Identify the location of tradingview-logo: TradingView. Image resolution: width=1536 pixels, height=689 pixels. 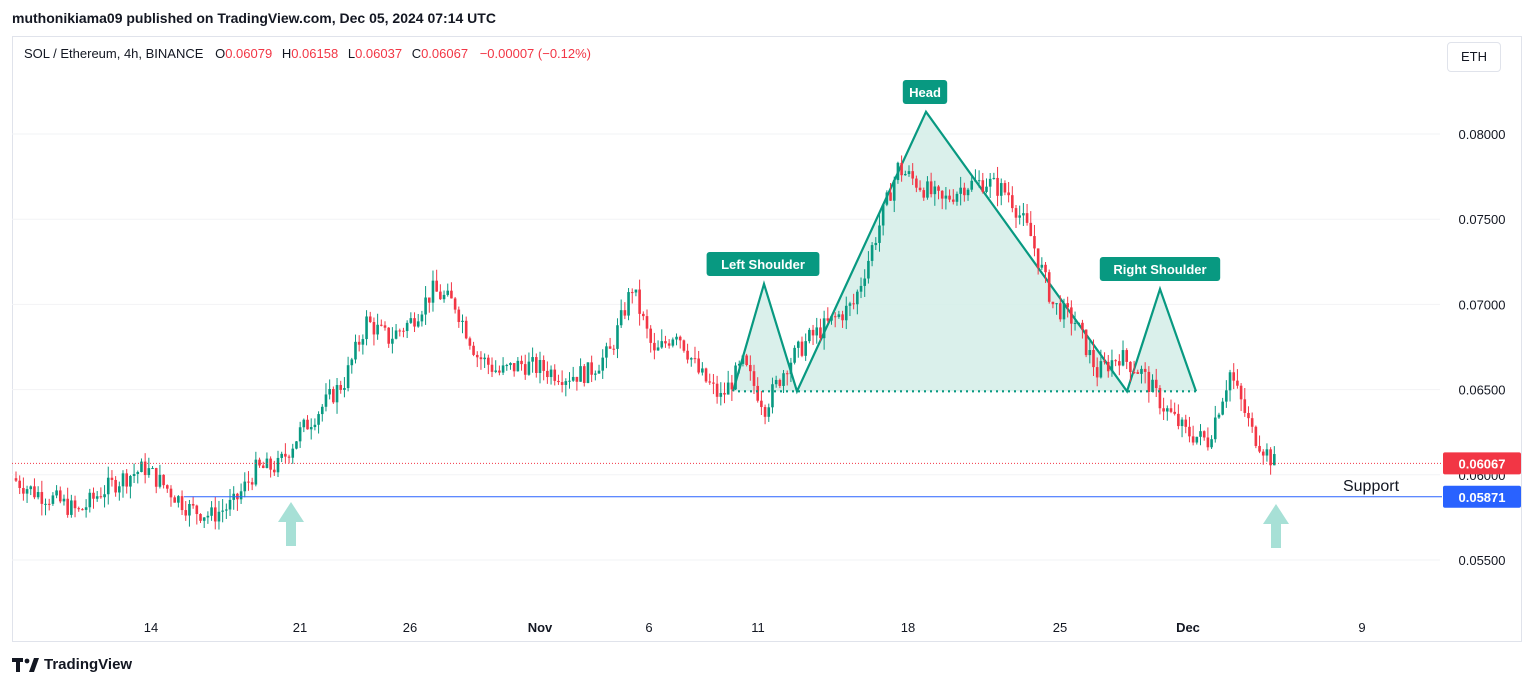
(72, 664).